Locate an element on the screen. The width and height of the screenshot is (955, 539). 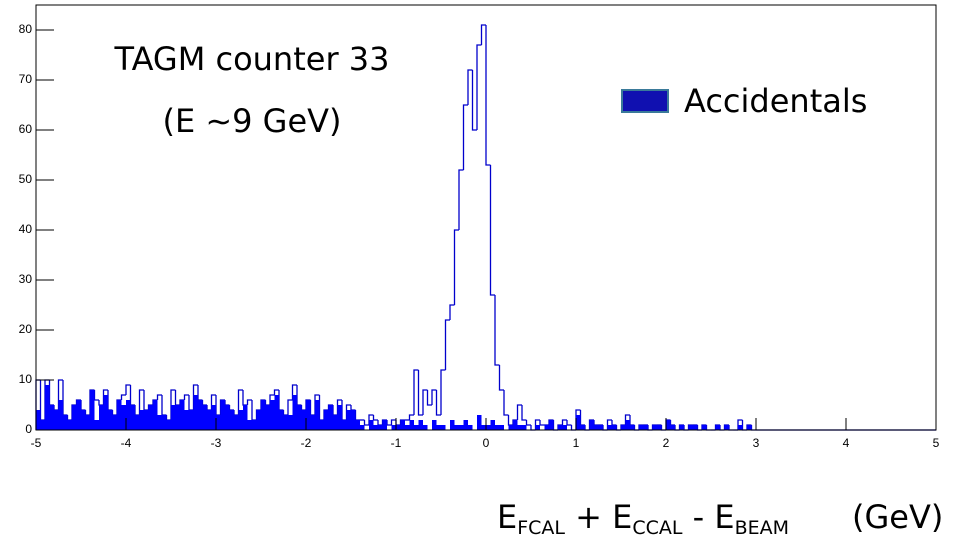
x-tick-label: 4 is located at coordinates (846, 443).